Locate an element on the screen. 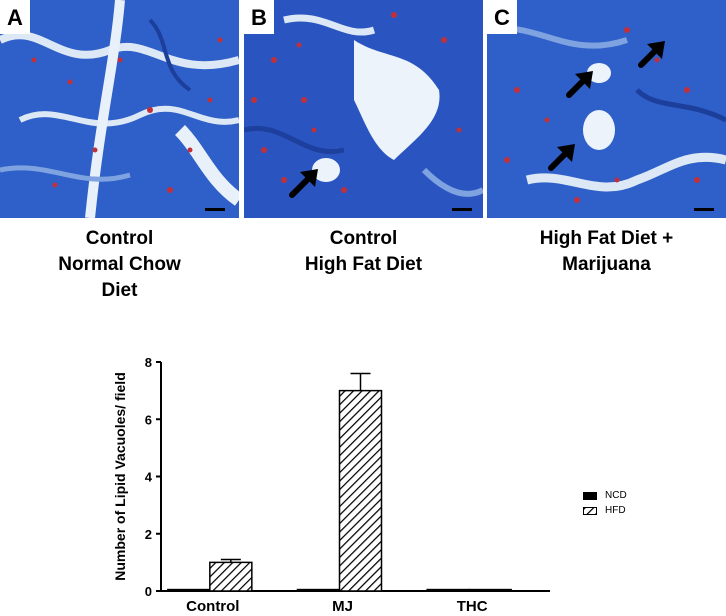 This screenshot has height=616, width=726. legend-item-ncd: NCD is located at coordinates (605, 495).